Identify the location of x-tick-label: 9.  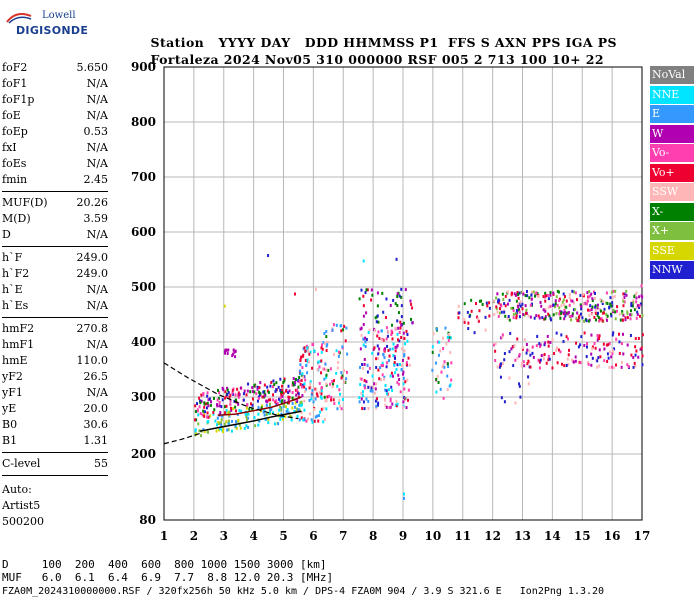
(403, 536).